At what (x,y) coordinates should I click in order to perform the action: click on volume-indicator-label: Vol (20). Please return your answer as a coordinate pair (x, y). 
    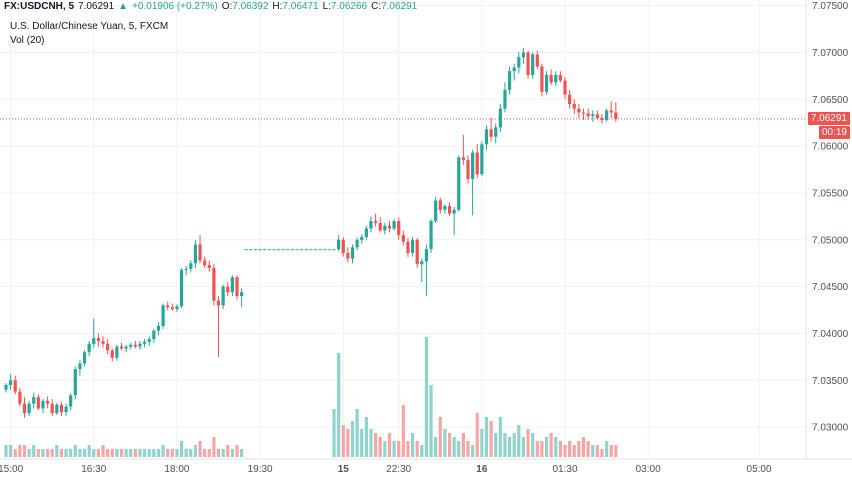
    Looking at the image, I should click on (27, 40).